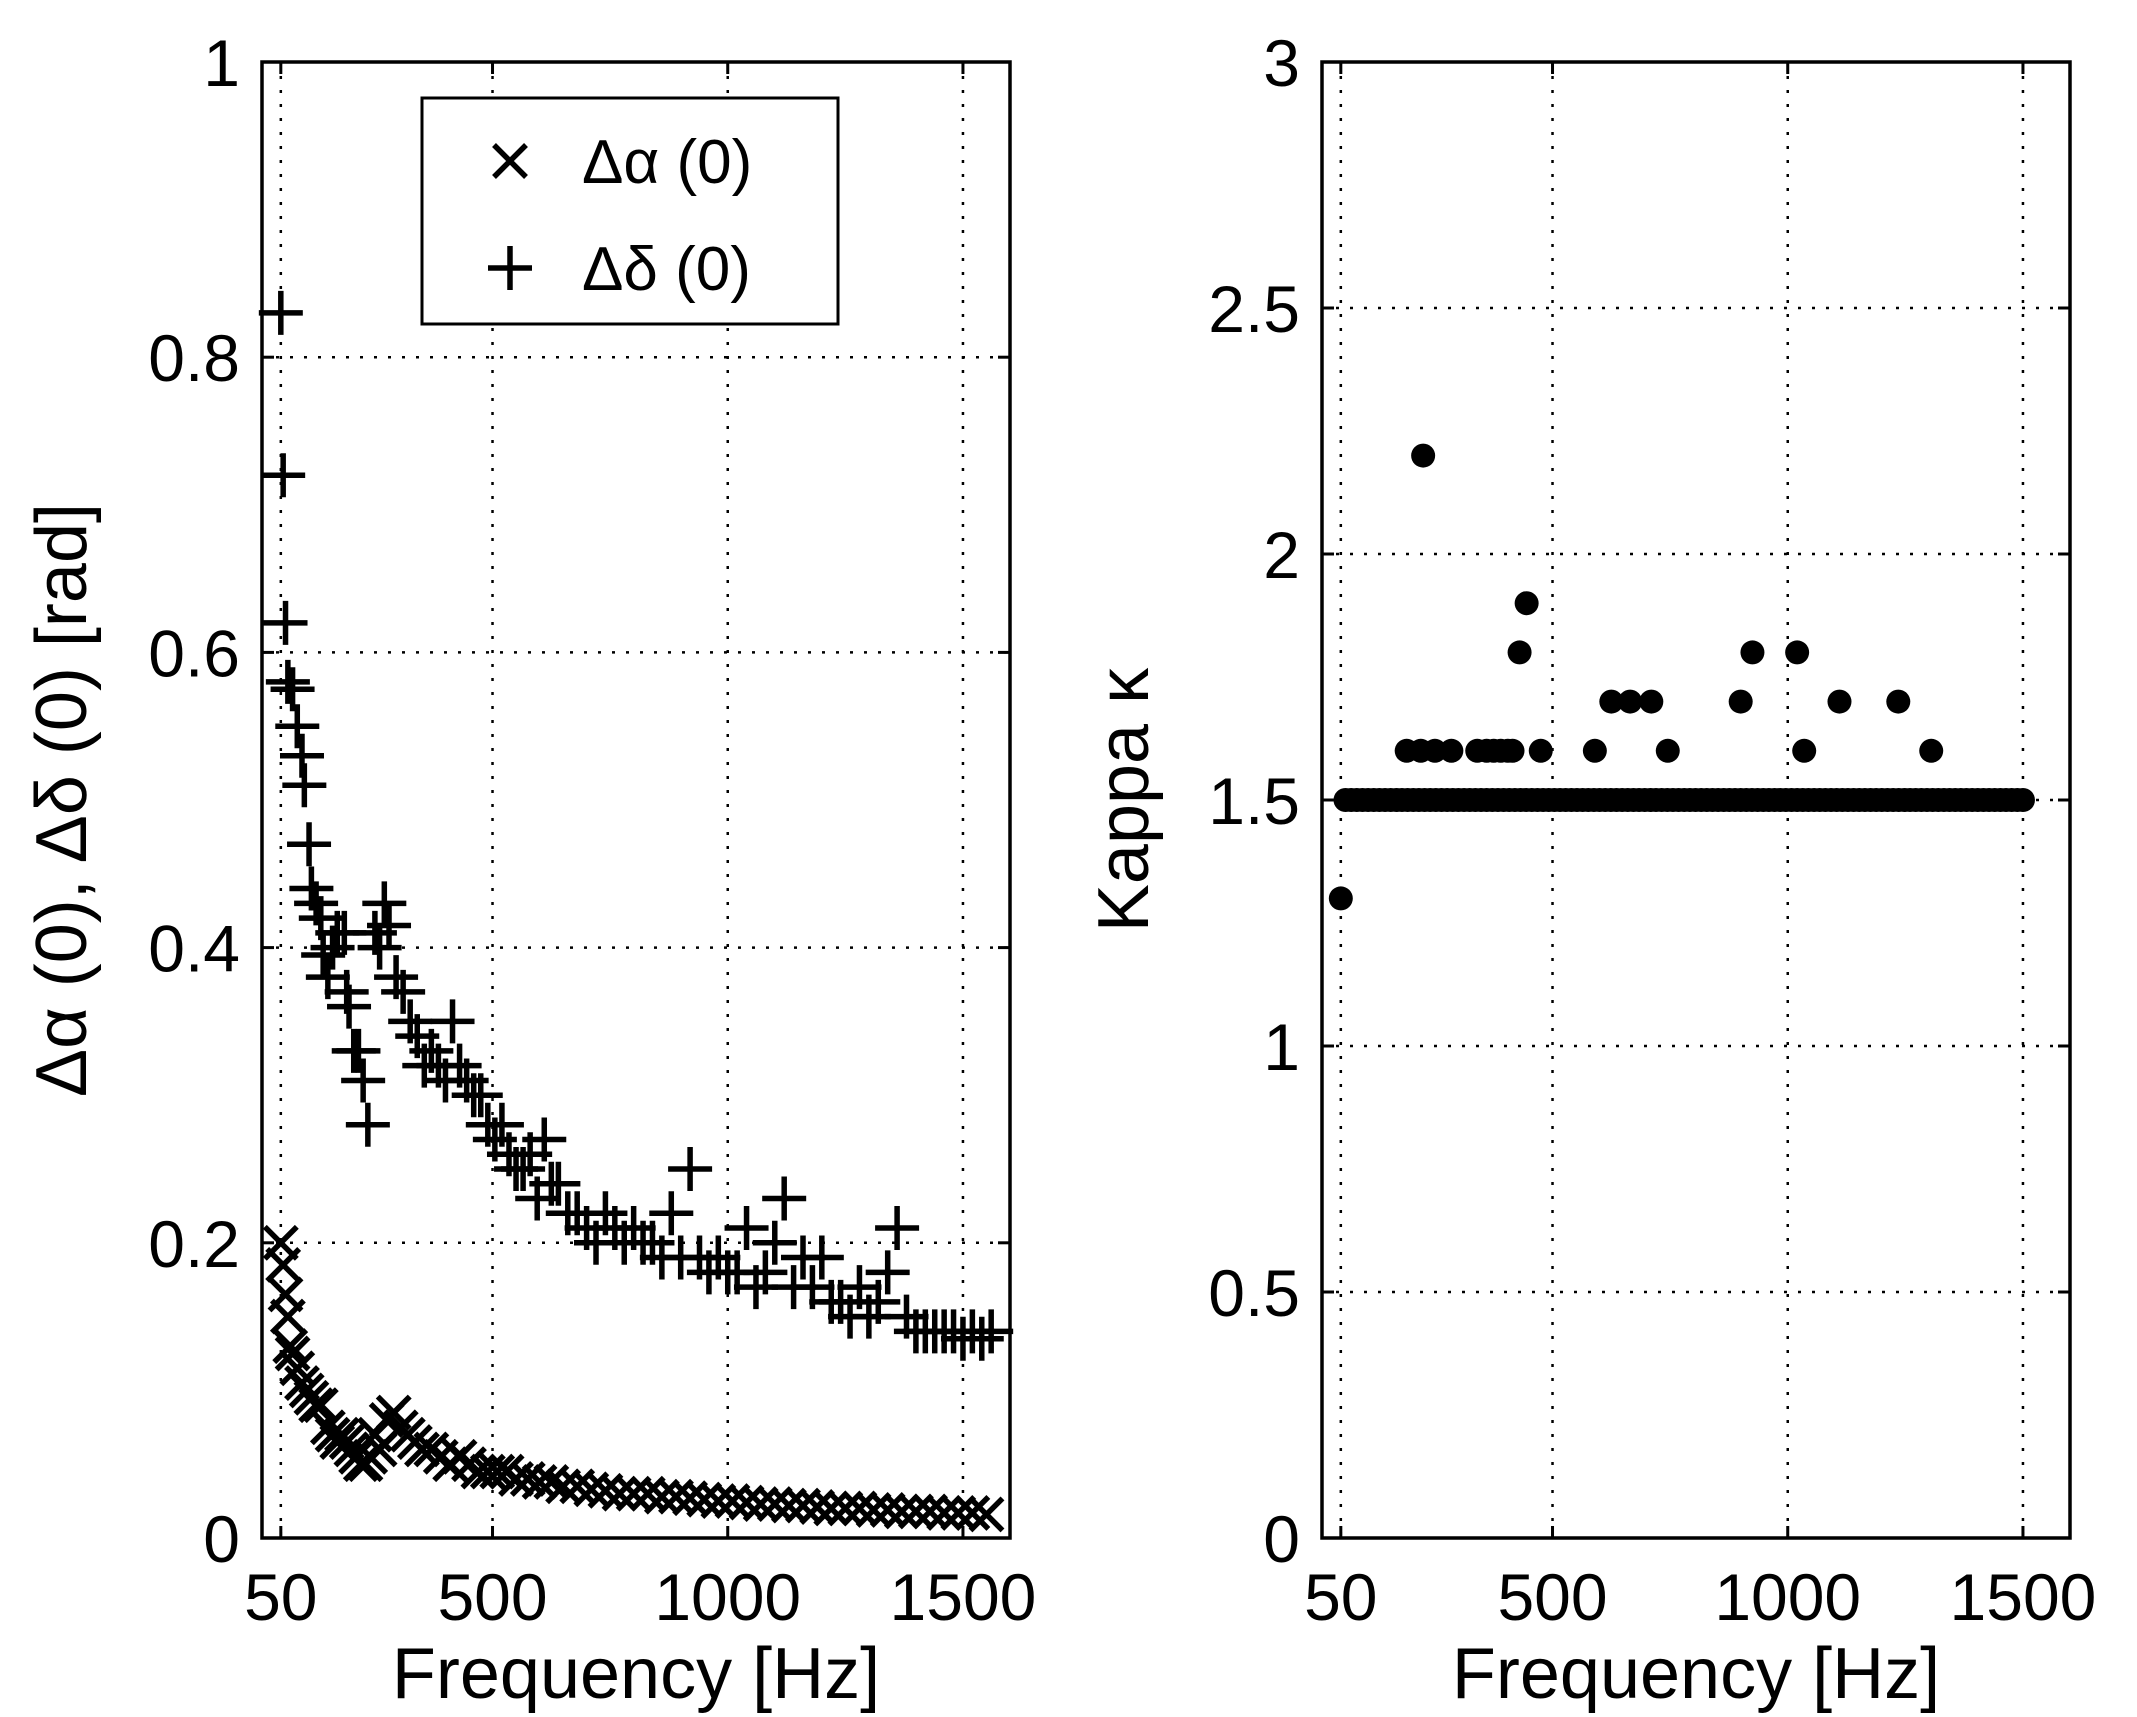 This screenshot has width=2137, height=1717. Describe the element at coordinates (667, 162) in the screenshot. I see `legend-entry-delta-alpha: Δα (0)` at that location.